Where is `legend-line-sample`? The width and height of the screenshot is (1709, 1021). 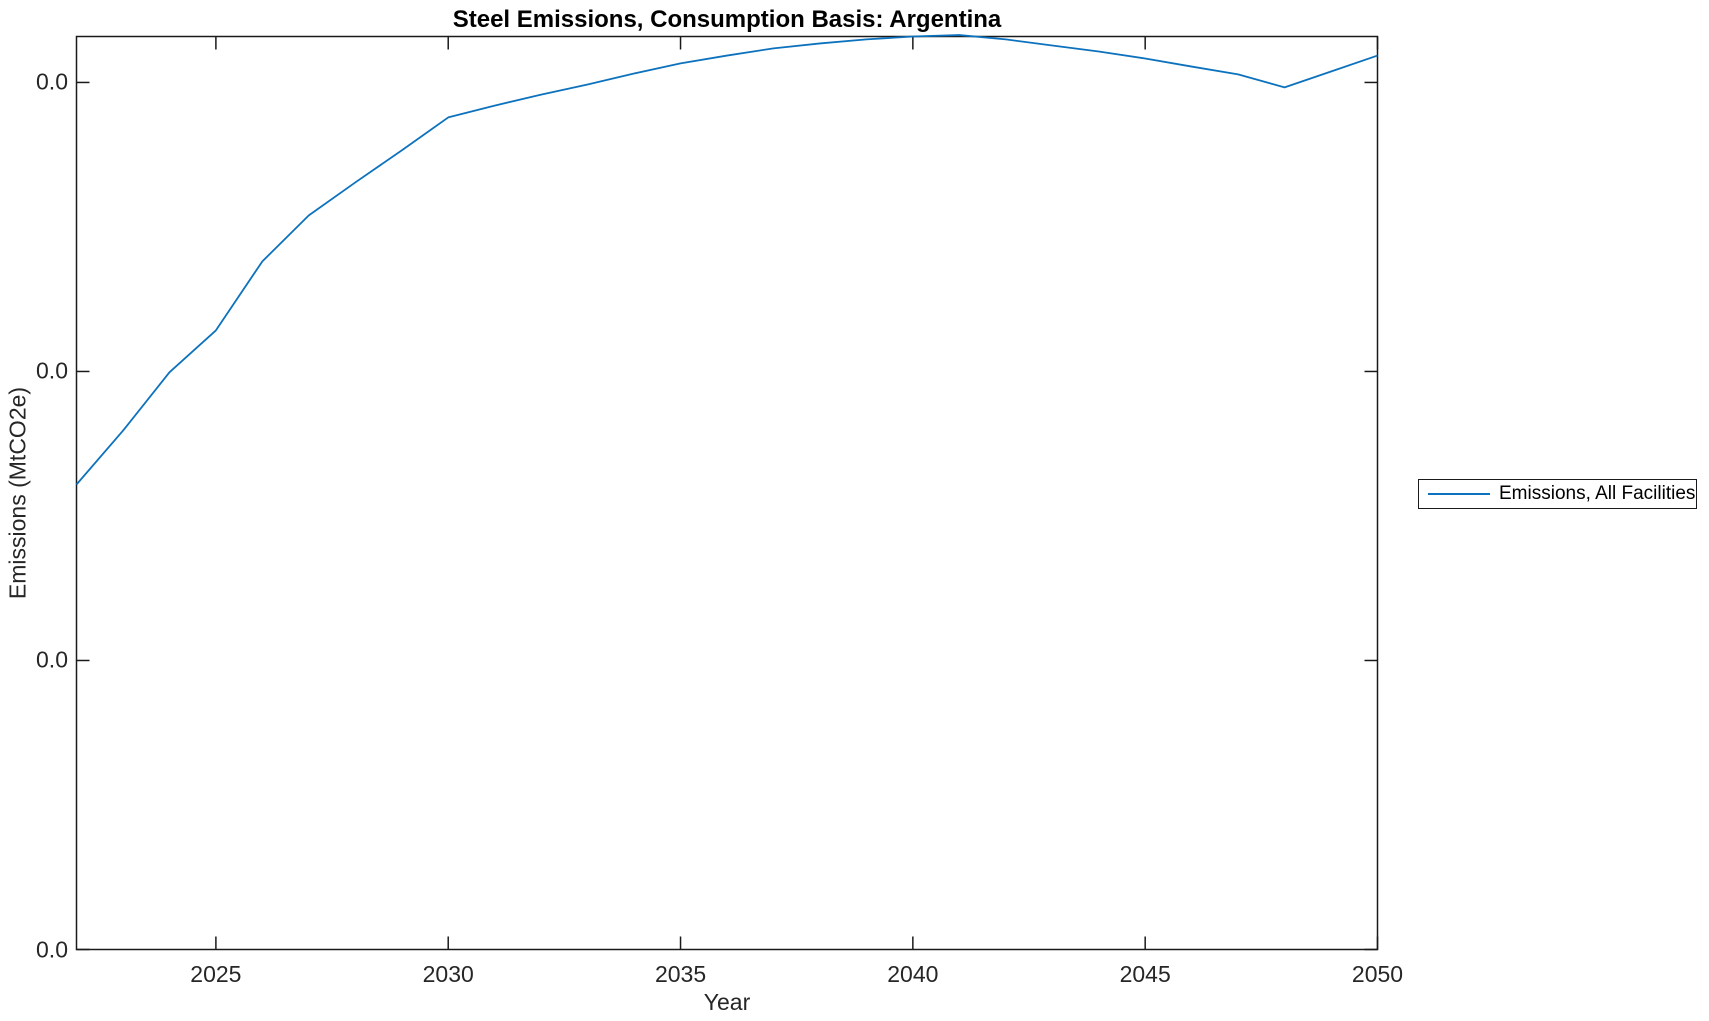
legend-line-sample is located at coordinates (1459, 494).